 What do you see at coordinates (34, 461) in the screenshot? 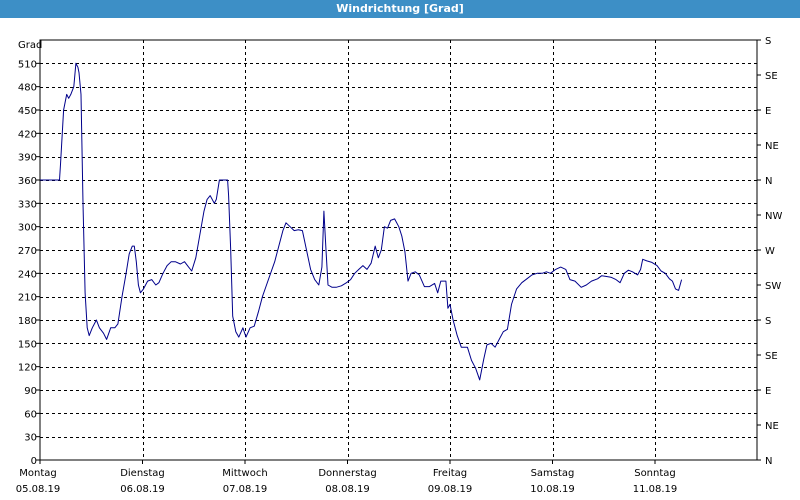
I see `y-tick-label: 0` at bounding box center [34, 461].